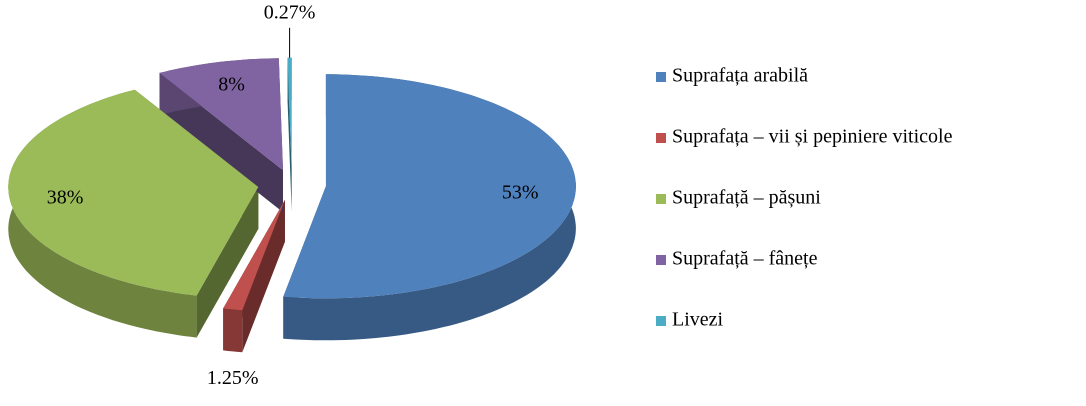  I want to click on data-label: 8%, so click(231, 85).